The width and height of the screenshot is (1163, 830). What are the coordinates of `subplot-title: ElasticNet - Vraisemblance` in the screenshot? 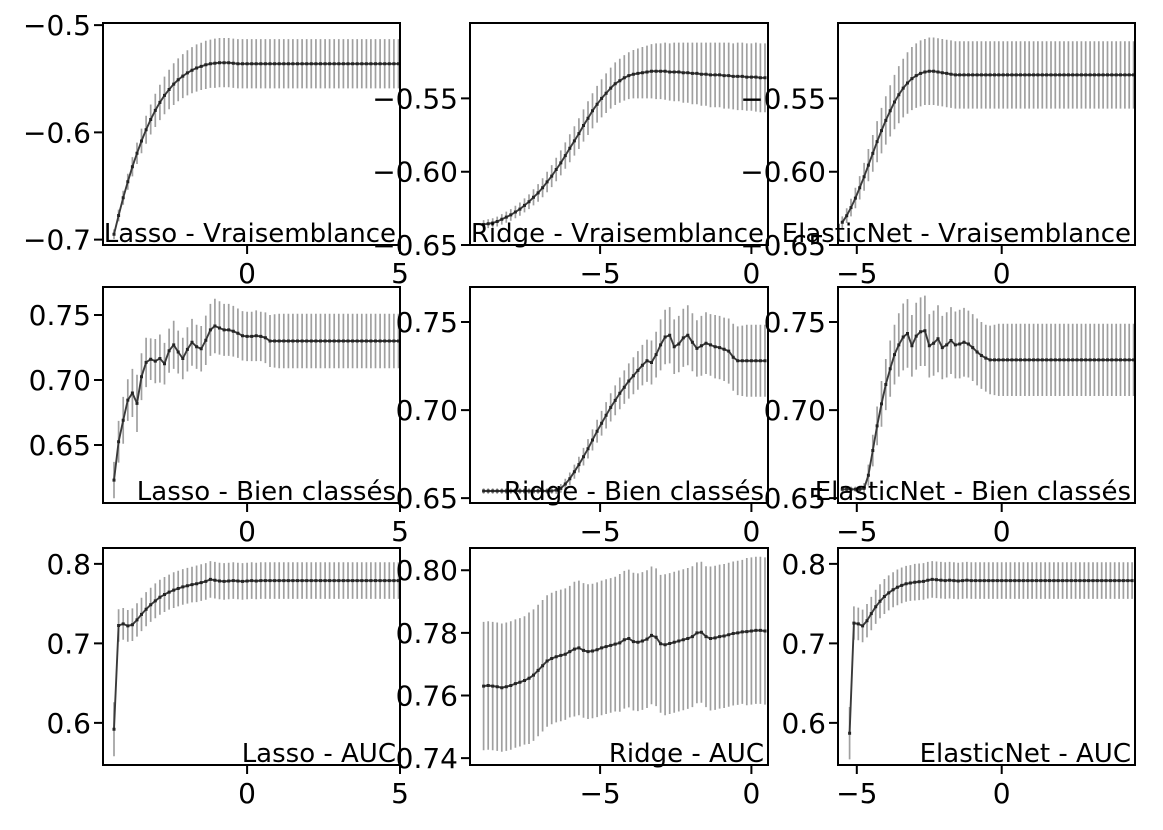 It's located at (956, 234).